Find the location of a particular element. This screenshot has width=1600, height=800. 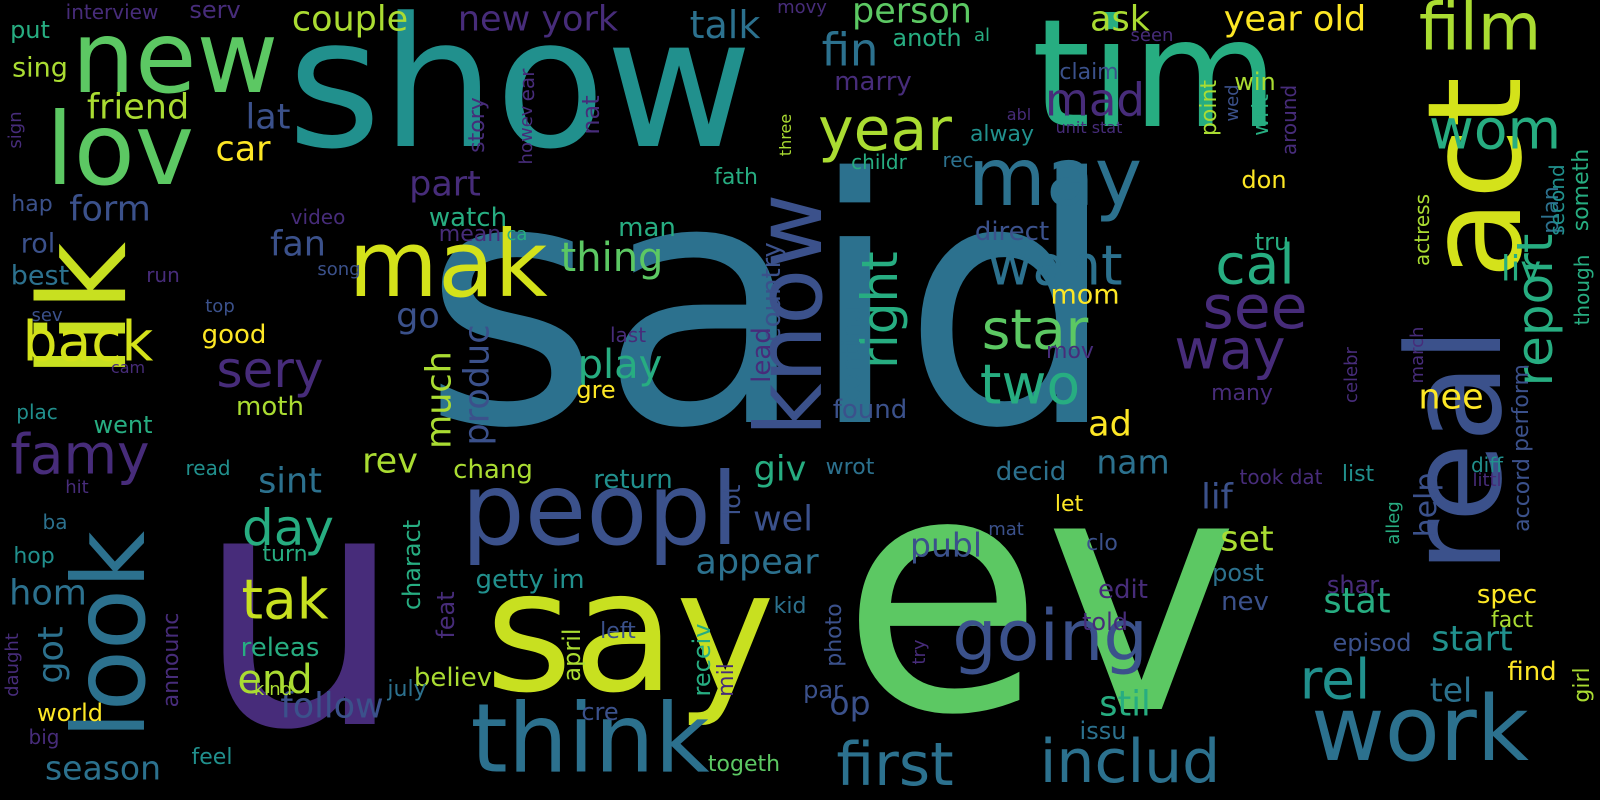

word: lif is located at coordinates (1217, 497).